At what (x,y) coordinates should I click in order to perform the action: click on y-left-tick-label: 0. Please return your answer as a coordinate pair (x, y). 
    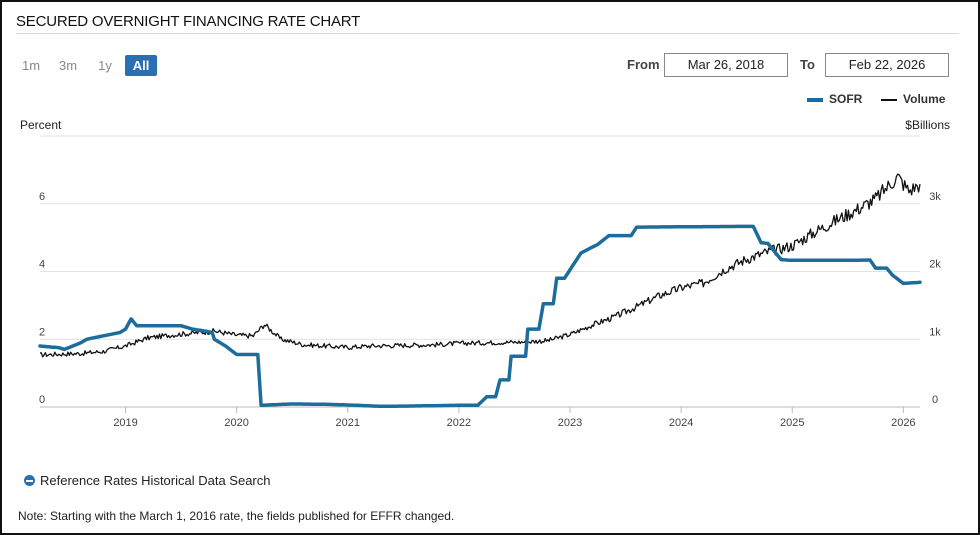
    Looking at the image, I should click on (42, 400).